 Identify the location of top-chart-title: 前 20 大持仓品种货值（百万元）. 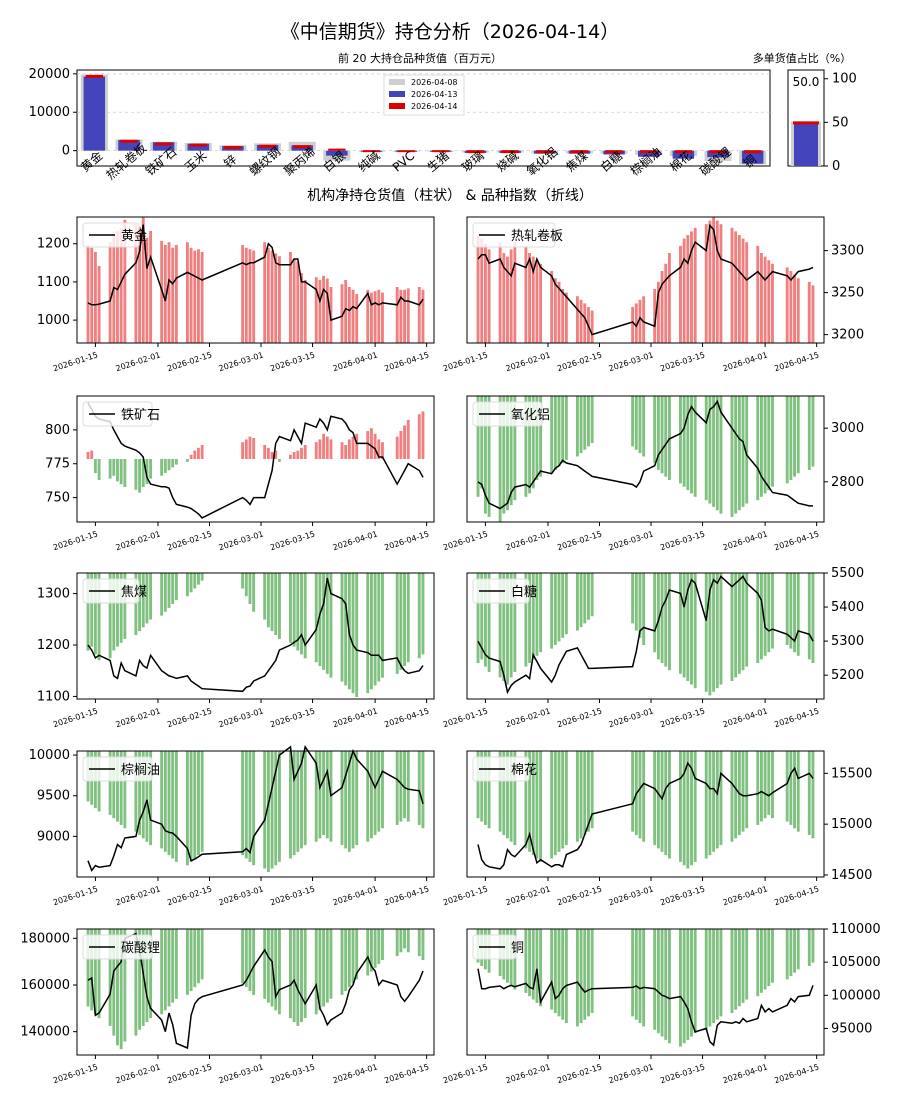
(420, 58).